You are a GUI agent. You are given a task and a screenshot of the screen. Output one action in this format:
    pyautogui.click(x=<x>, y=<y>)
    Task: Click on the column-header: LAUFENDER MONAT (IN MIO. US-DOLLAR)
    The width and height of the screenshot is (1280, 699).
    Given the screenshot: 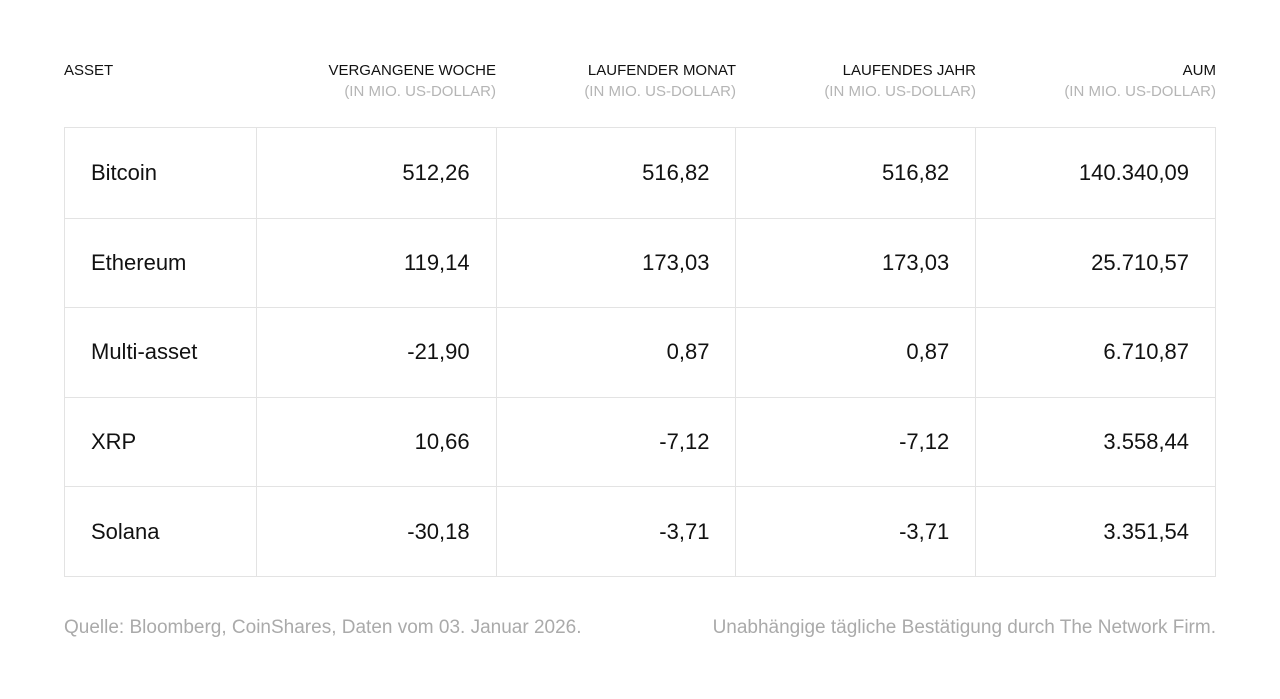 What is the action you would take?
    pyautogui.click(x=660, y=81)
    